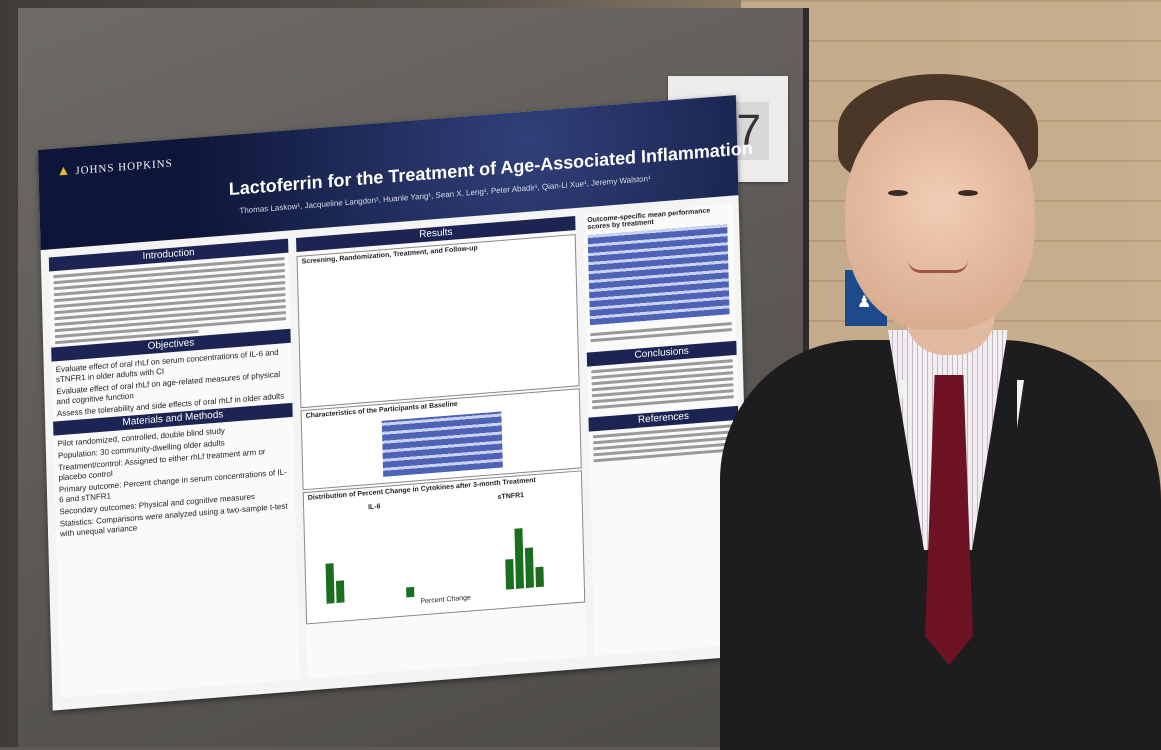 The height and width of the screenshot is (750, 1161). What do you see at coordinates (511, 496) in the screenshot?
I see `stnfr1-label: sTNFR1` at bounding box center [511, 496].